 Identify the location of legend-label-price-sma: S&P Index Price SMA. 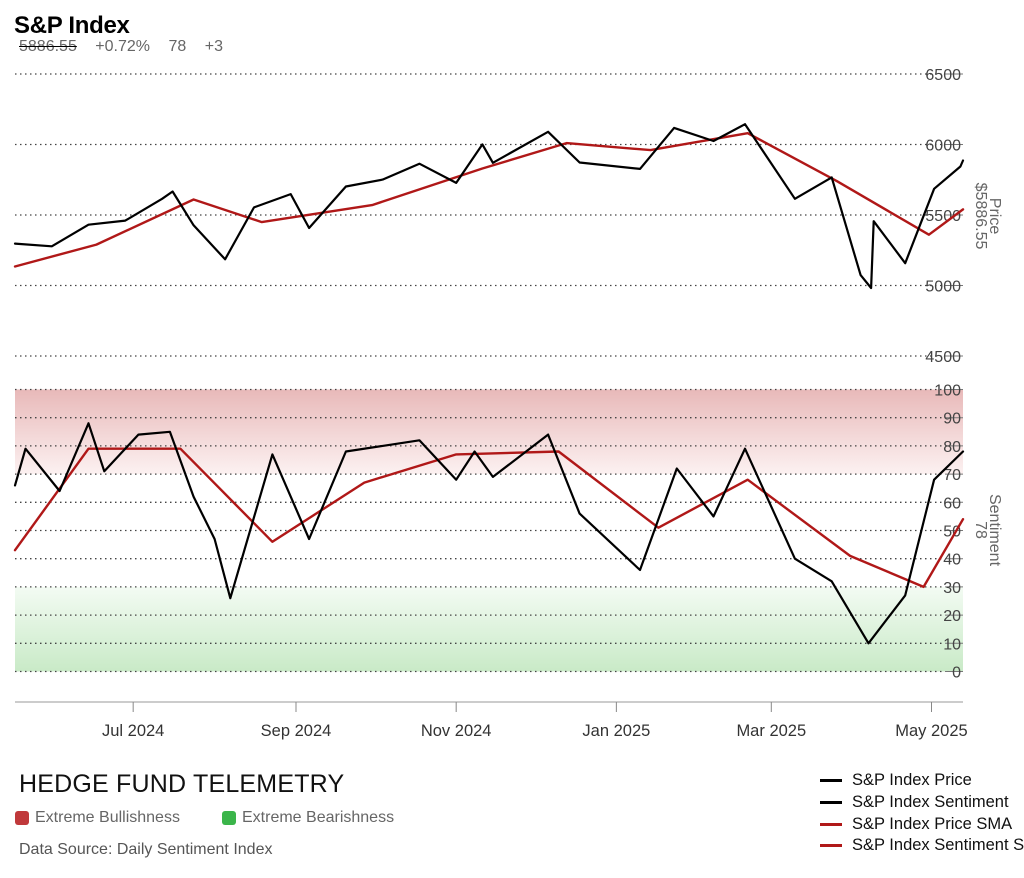
(932, 823).